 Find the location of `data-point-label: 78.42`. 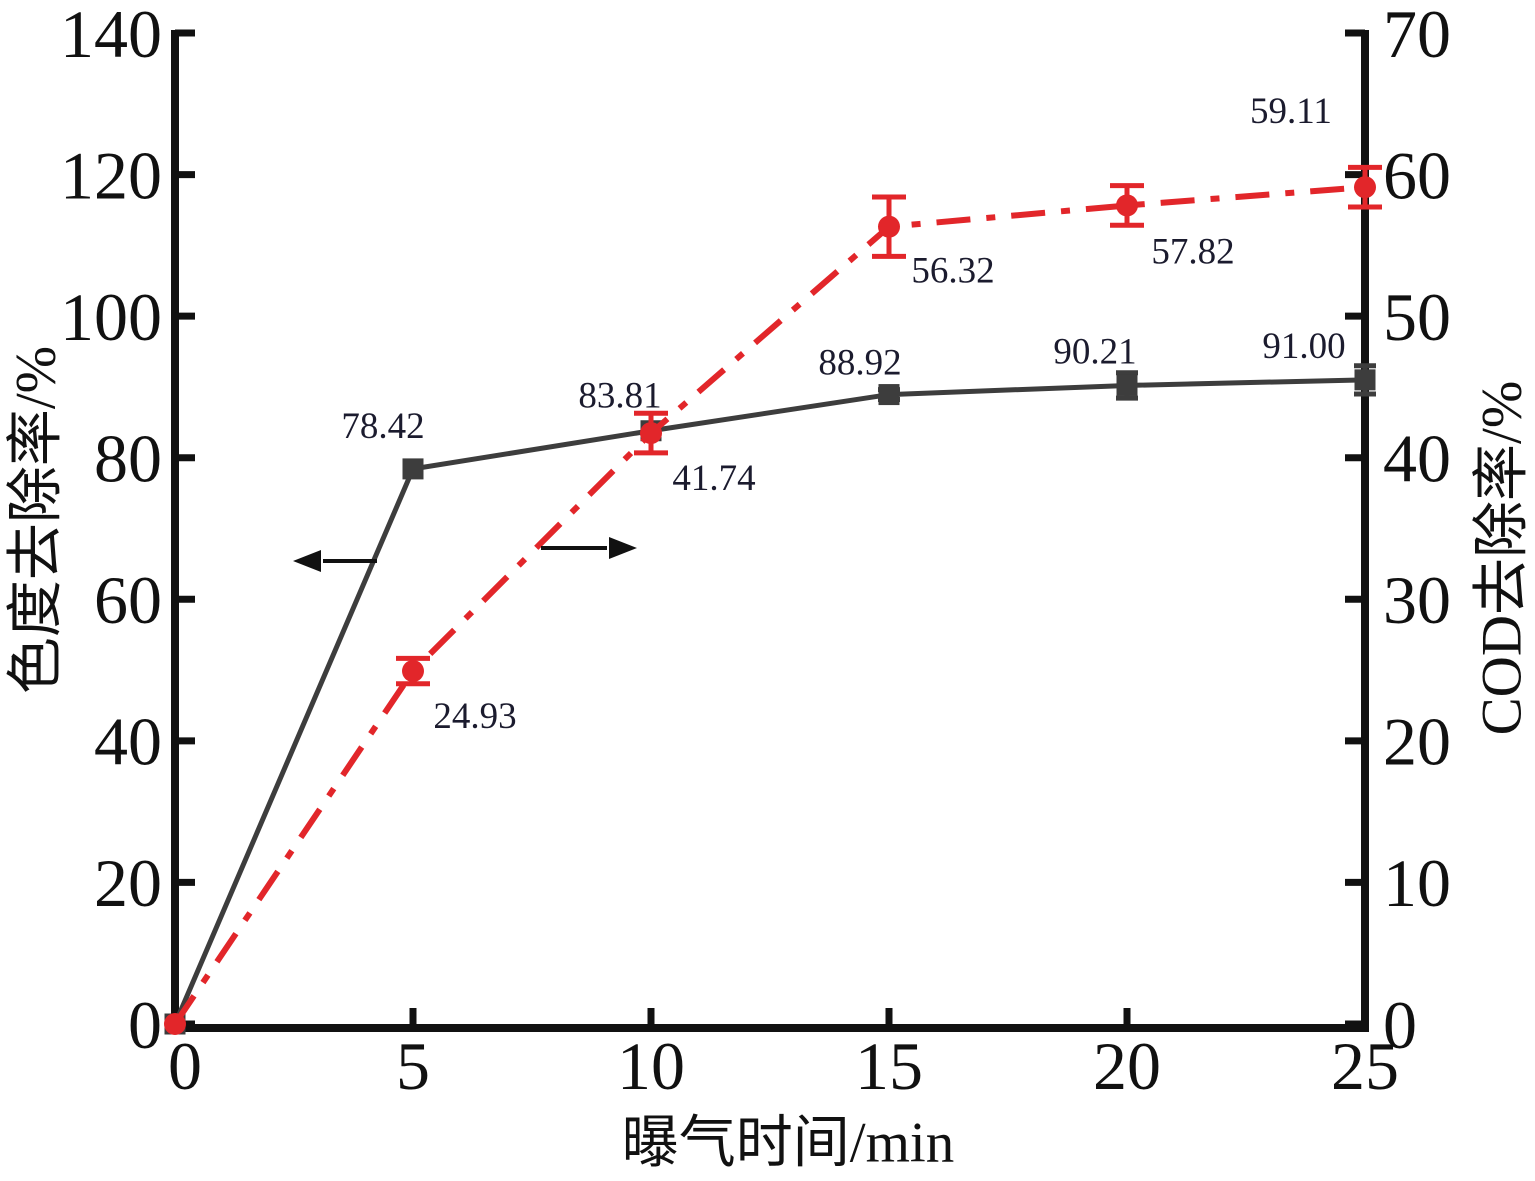

data-point-label: 78.42 is located at coordinates (382, 426).